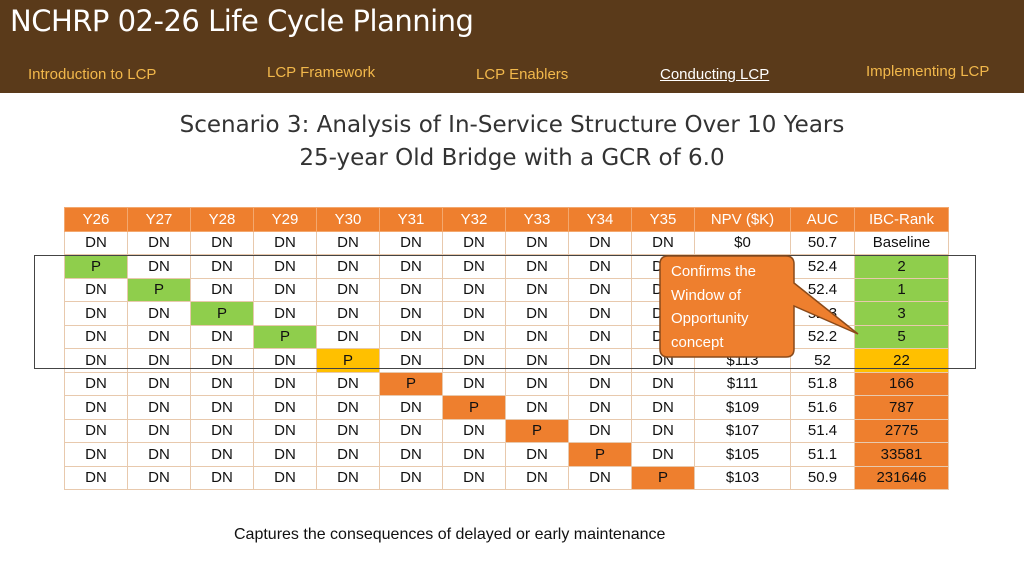  What do you see at coordinates (822, 313) in the screenshot?
I see `table-cell: 52.3` at bounding box center [822, 313].